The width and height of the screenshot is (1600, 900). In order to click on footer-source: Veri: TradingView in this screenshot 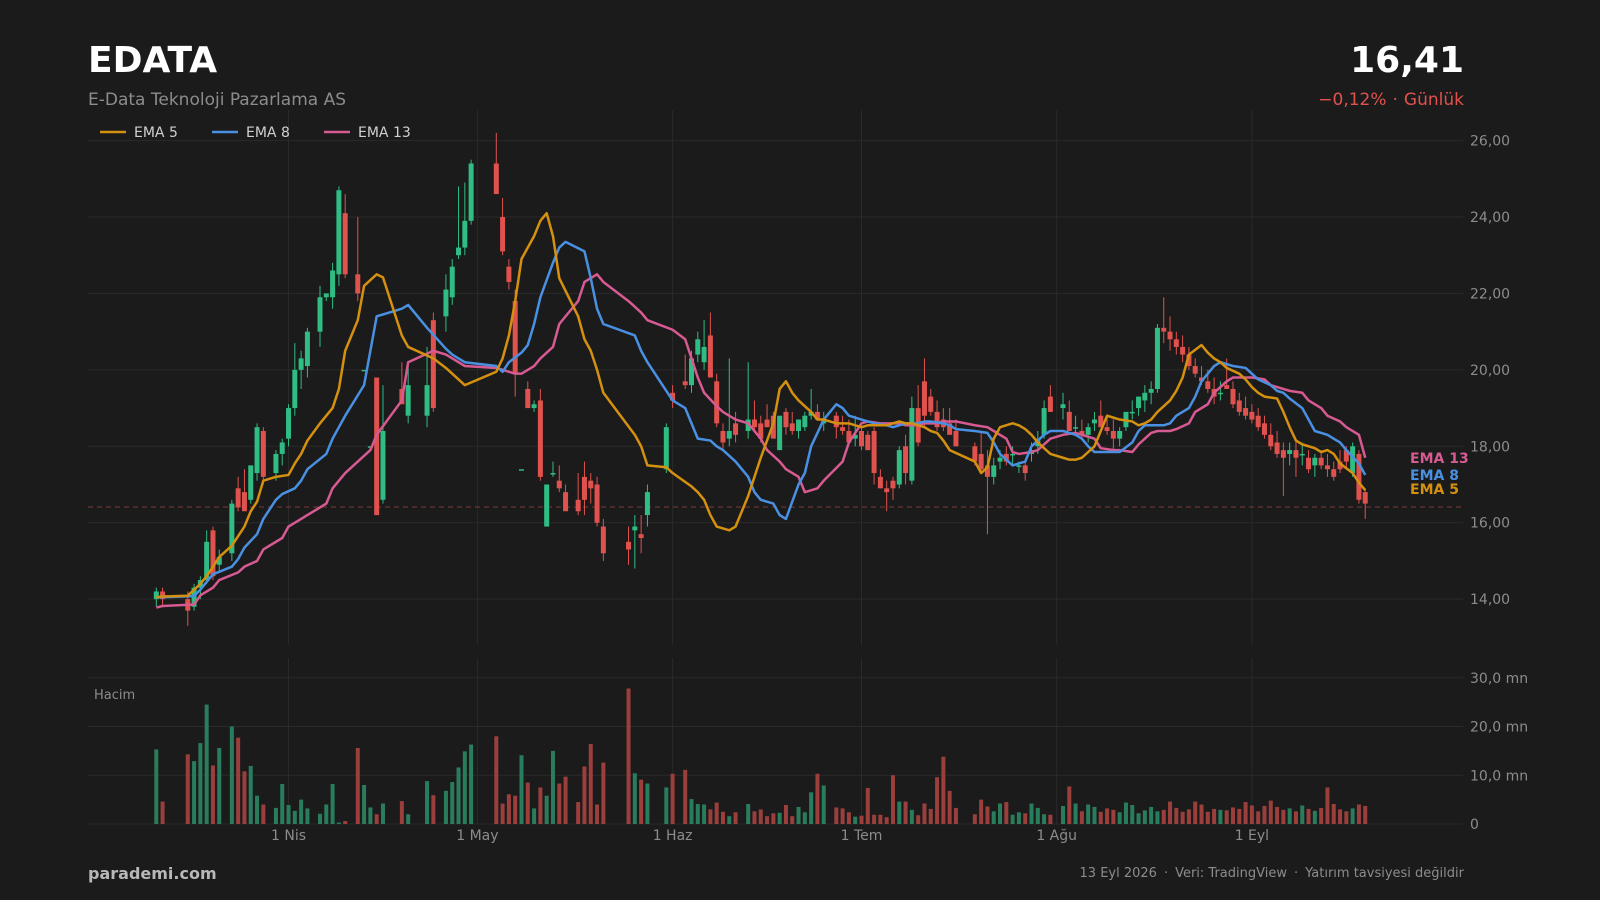, I will do `click(1231, 873)`.